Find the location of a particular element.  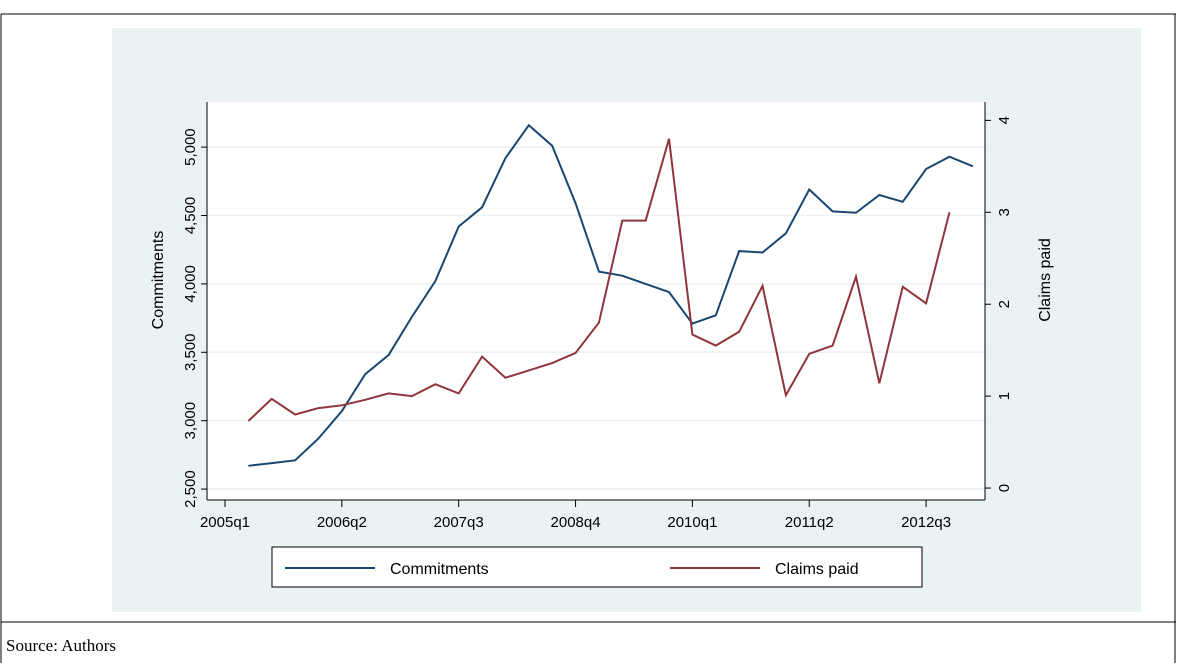

y-tick-label: 4,000 is located at coordinates (190, 284).